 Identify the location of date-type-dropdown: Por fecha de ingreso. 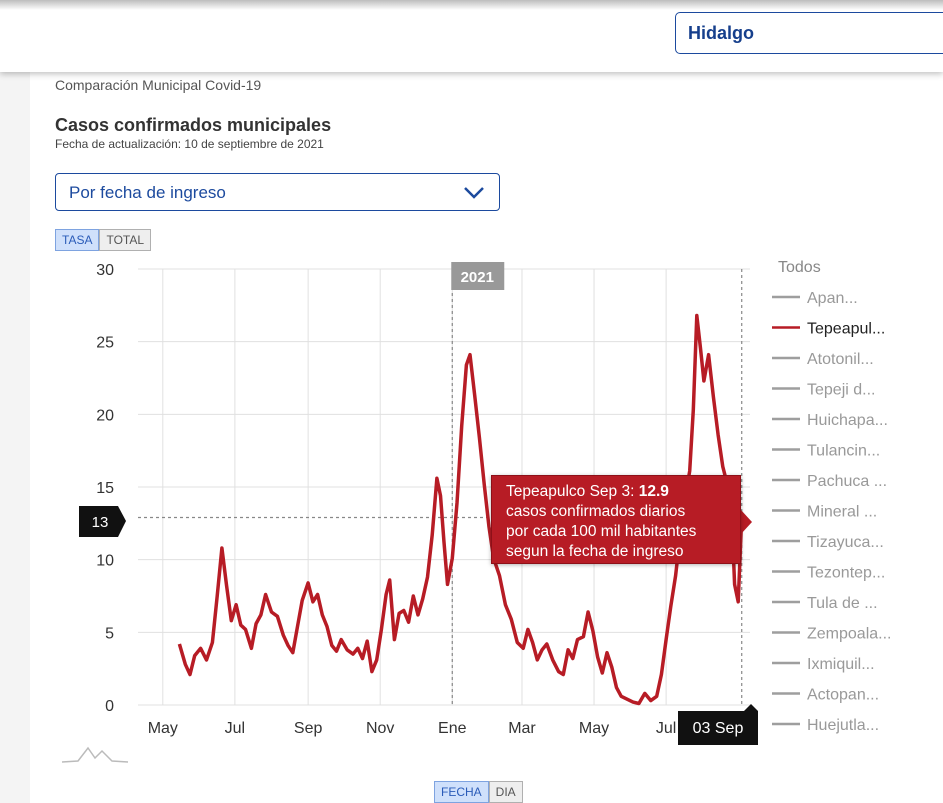
(277, 192).